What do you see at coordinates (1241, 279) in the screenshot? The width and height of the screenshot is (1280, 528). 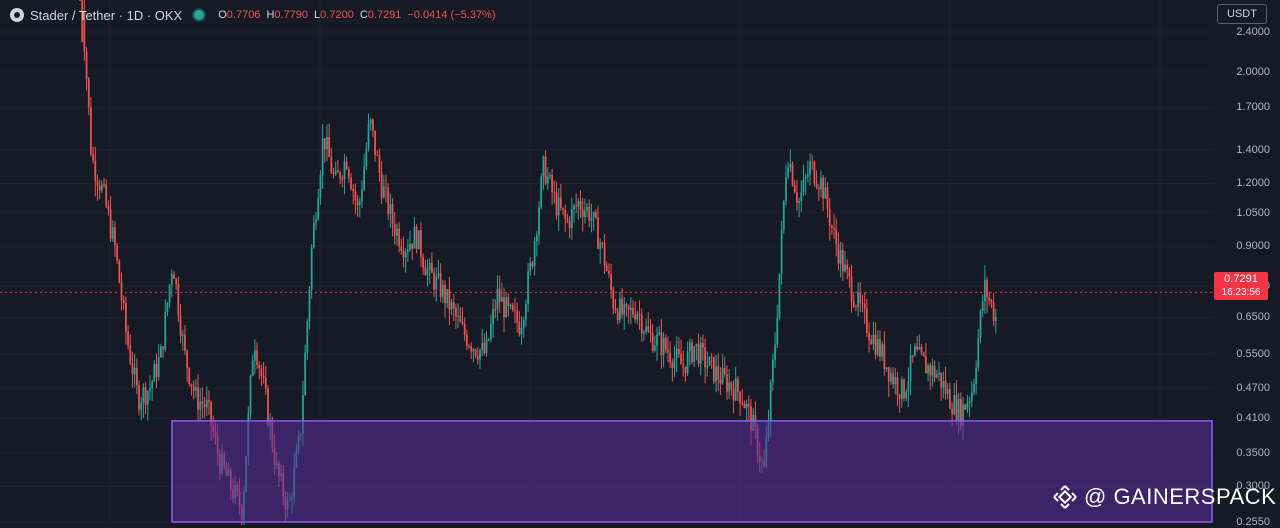 I see `current-price-value: 0.7291` at bounding box center [1241, 279].